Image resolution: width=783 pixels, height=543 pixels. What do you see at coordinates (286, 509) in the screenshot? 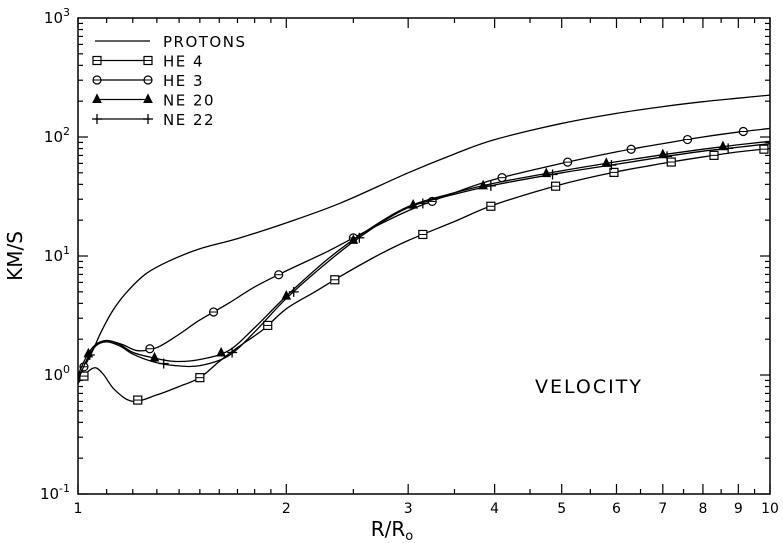
I see `x-tick-label: 2` at bounding box center [286, 509].